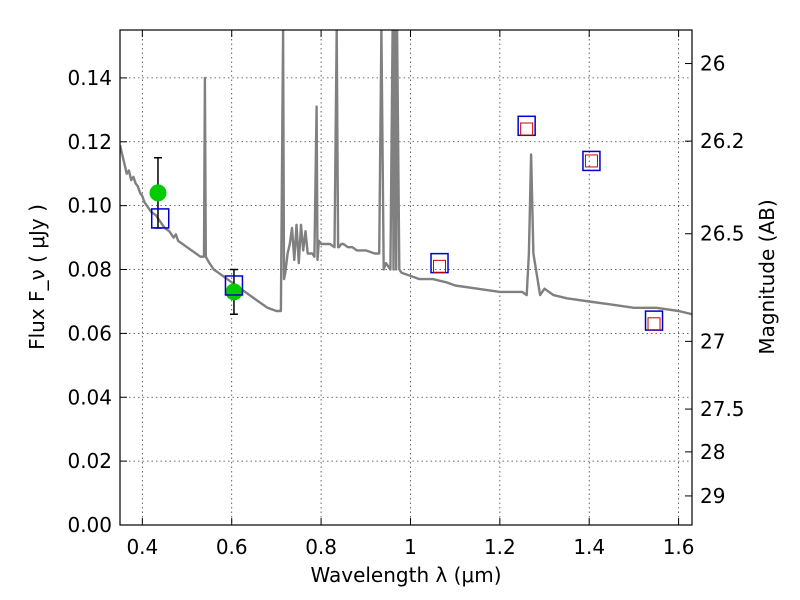  Describe the element at coordinates (410, 547) in the screenshot. I see `x-tick-label: 1` at that location.